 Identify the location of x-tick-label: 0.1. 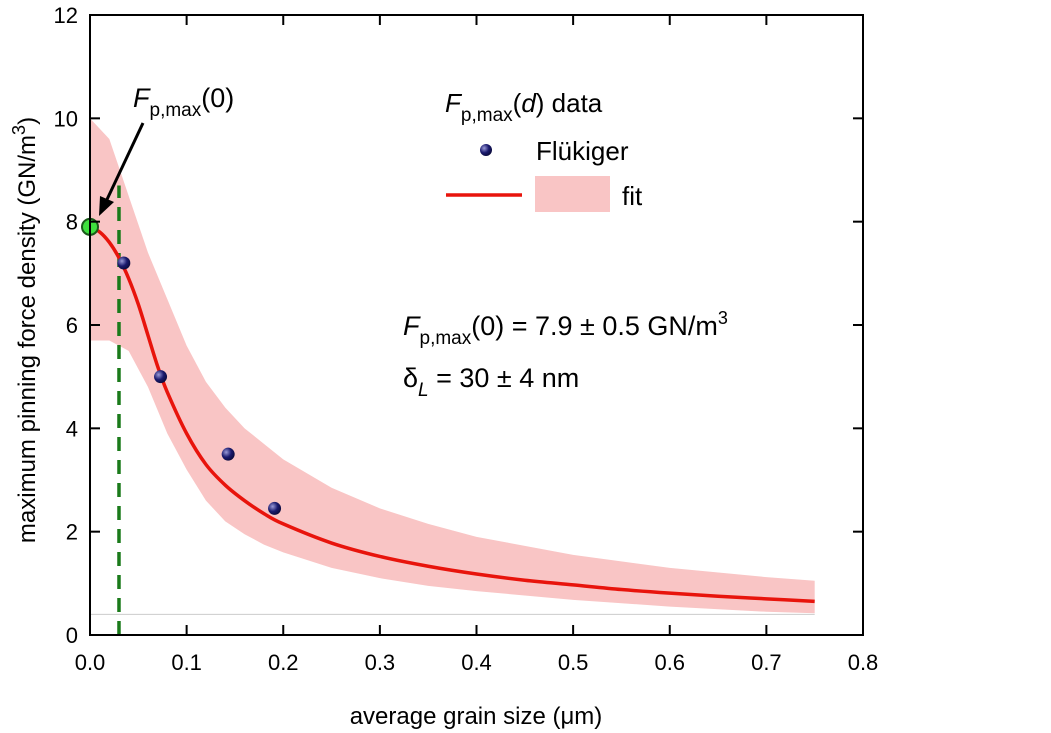
(186, 662).